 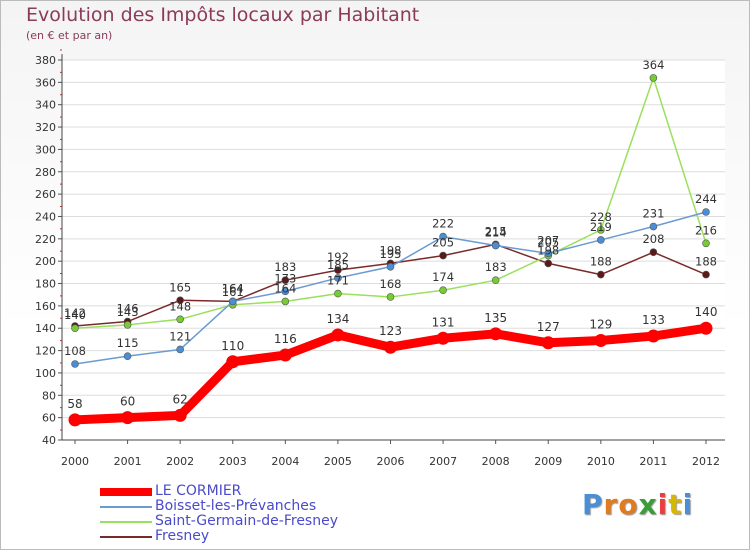 I want to click on data-label: 161, so click(x=233, y=292).